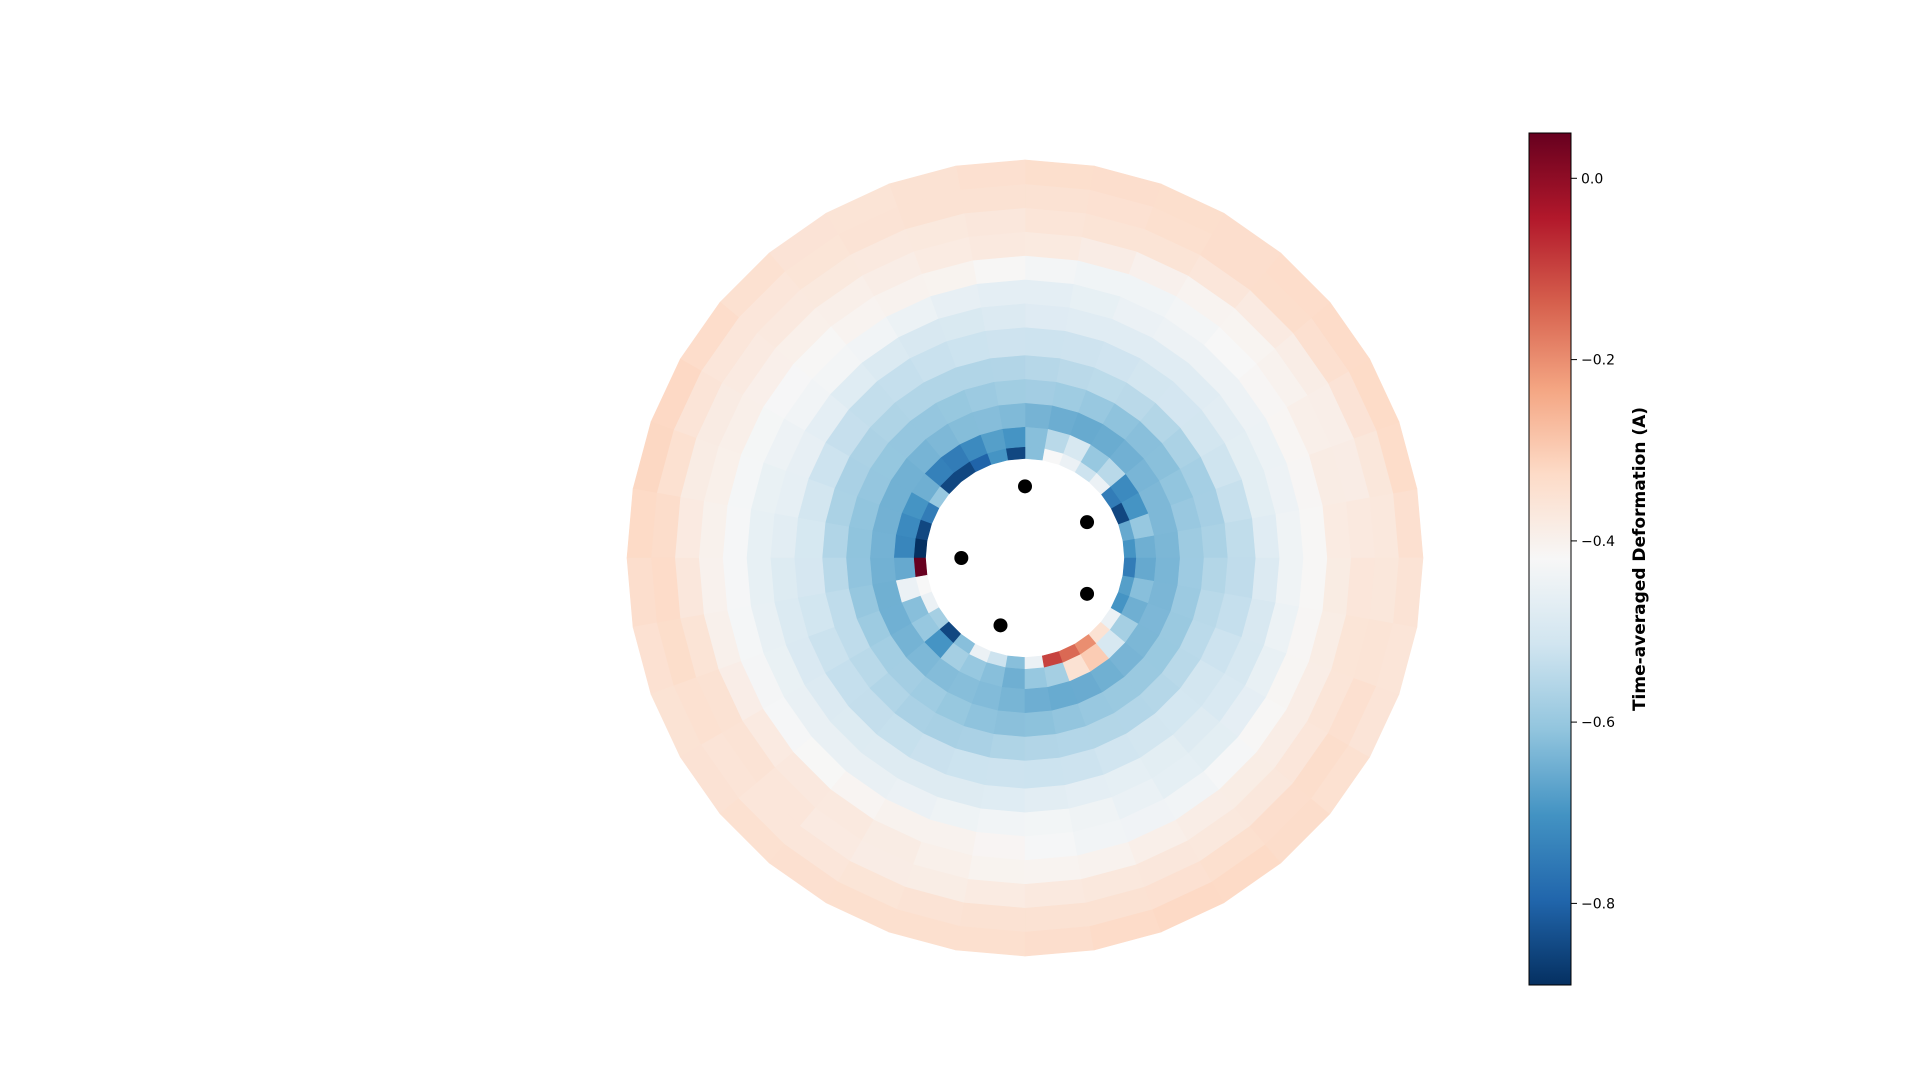 The width and height of the screenshot is (1920, 1089). I want to click on sensor-markers, so click(1024, 556).